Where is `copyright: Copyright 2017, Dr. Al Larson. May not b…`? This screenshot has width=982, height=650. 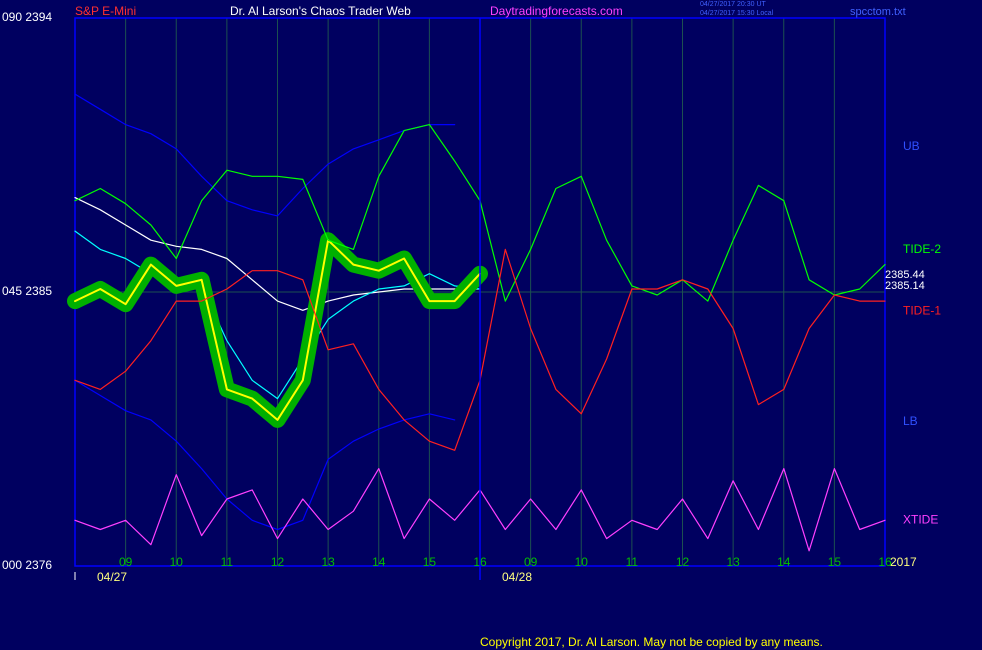
copyright: Copyright 2017, Dr. Al Larson. May not b… is located at coordinates (651, 642).